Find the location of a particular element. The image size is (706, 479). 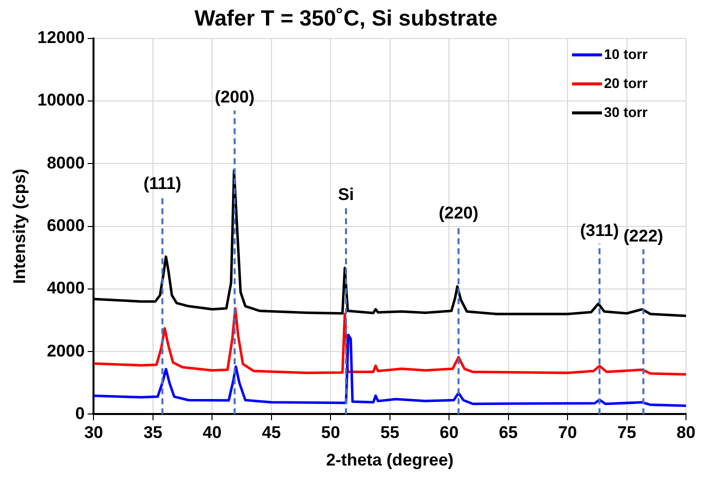

x-tick-label: 40 is located at coordinates (212, 432).